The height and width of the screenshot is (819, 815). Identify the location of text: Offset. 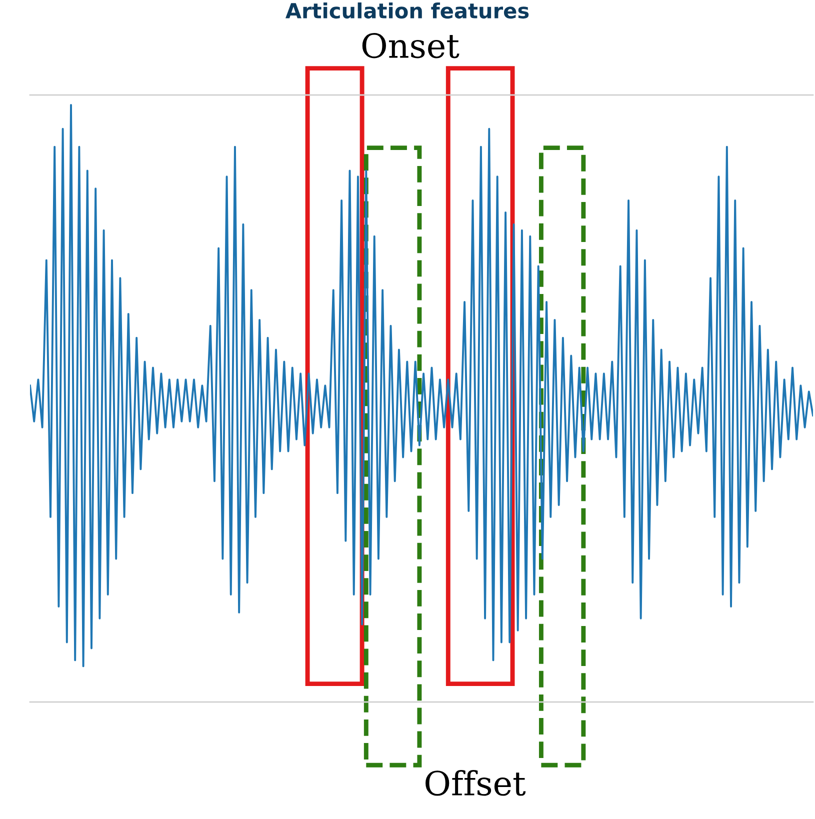
(476, 783).